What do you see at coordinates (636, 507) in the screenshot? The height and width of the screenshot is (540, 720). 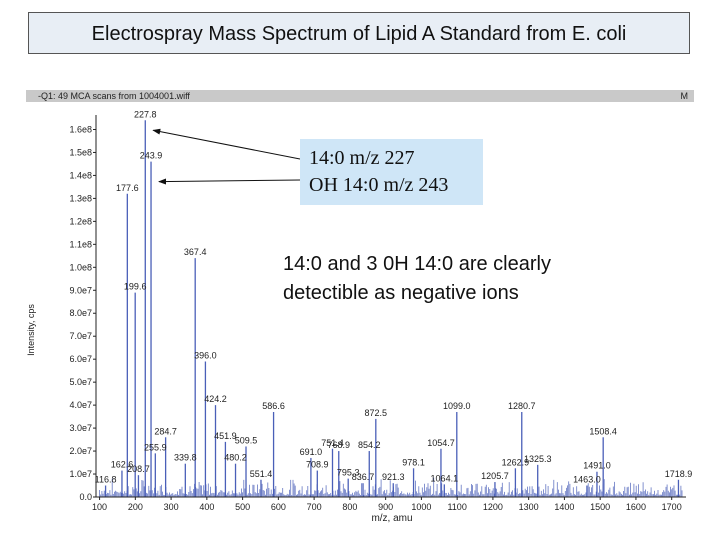 I see `x-tick-label: 1600` at bounding box center [636, 507].